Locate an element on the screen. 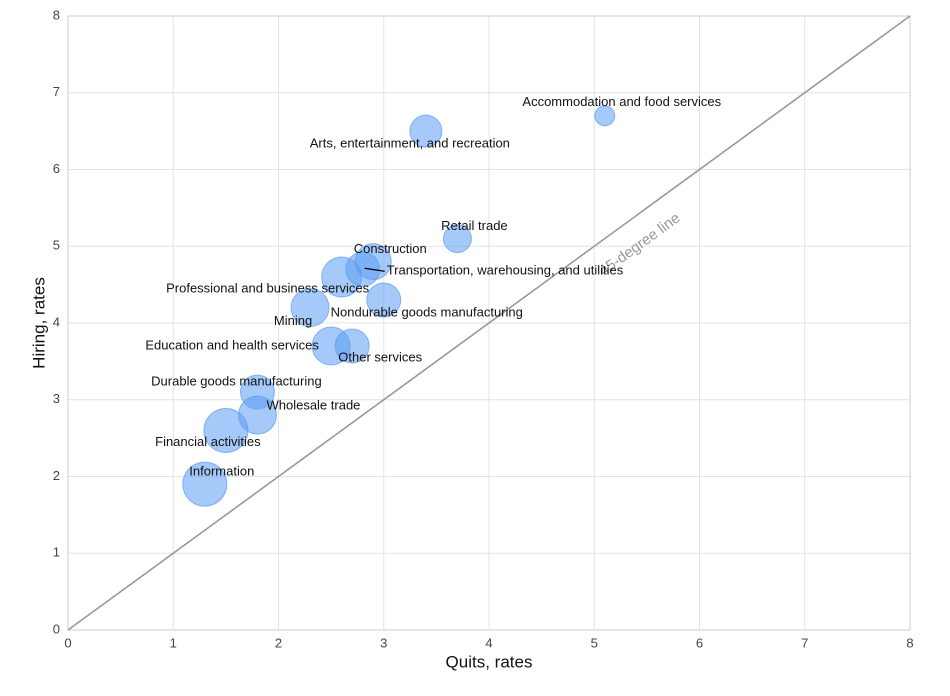 The height and width of the screenshot is (696, 950). point-label: Arts, entertainment, and recreation is located at coordinates (410, 143).